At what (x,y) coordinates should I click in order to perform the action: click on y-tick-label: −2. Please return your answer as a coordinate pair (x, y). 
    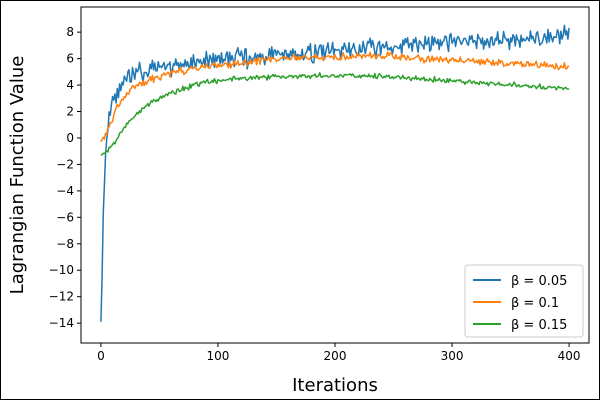
    Looking at the image, I should click on (65, 164).